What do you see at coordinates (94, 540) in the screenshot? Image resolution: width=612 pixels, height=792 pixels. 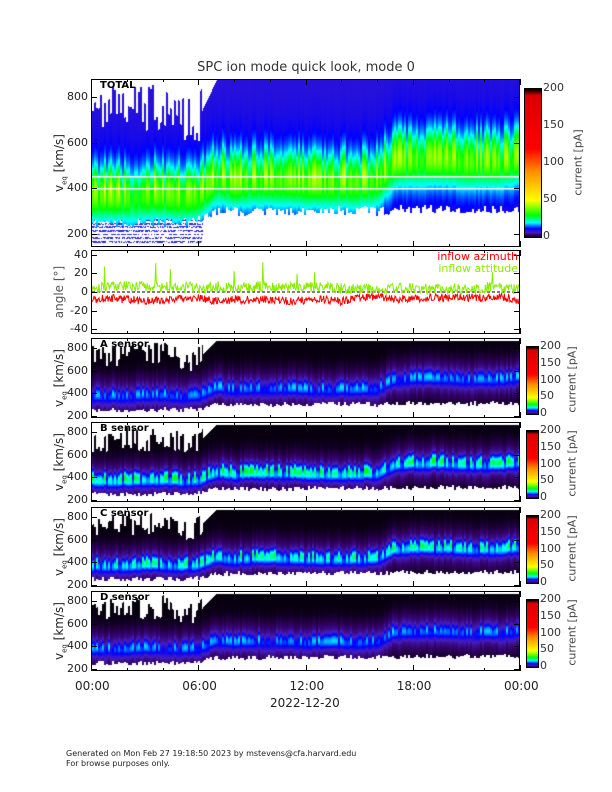 I see `sensor-c-ytick` at bounding box center [94, 540].